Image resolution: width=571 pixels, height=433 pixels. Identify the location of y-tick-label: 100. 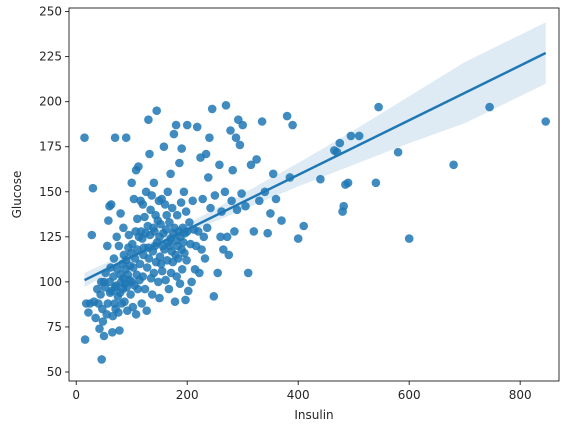
(50, 282).